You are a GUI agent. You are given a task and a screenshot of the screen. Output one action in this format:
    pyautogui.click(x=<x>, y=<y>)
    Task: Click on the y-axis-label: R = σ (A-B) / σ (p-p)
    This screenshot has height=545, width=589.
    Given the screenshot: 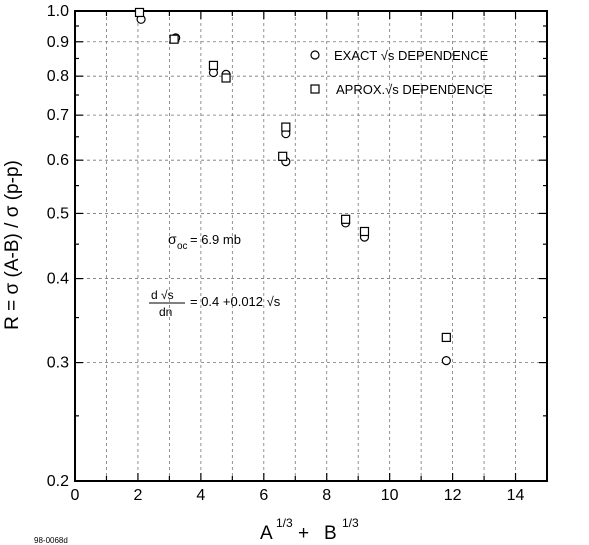 What is the action you would take?
    pyautogui.click(x=12, y=245)
    